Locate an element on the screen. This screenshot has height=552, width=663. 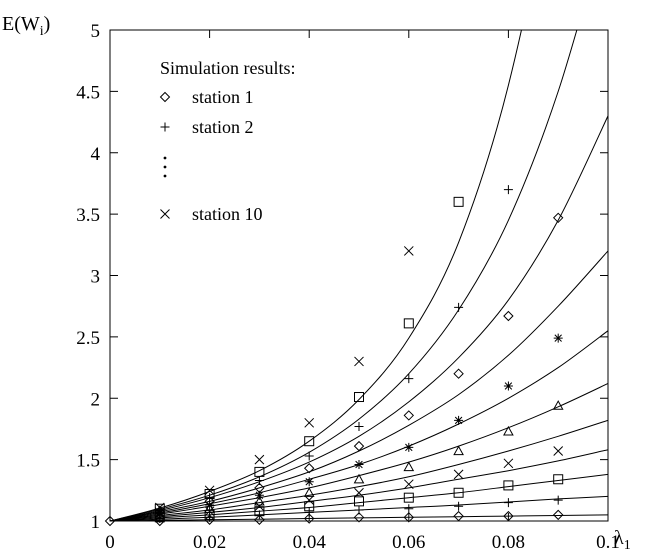
x-tick-label: 0.04 is located at coordinates (310, 542).